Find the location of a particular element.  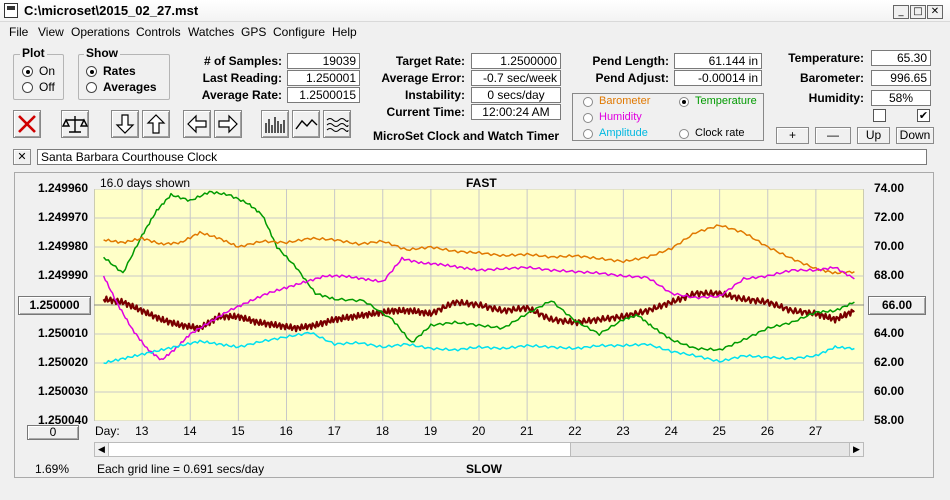

left-tick-label: 1.250010 is located at coordinates (62, 333).